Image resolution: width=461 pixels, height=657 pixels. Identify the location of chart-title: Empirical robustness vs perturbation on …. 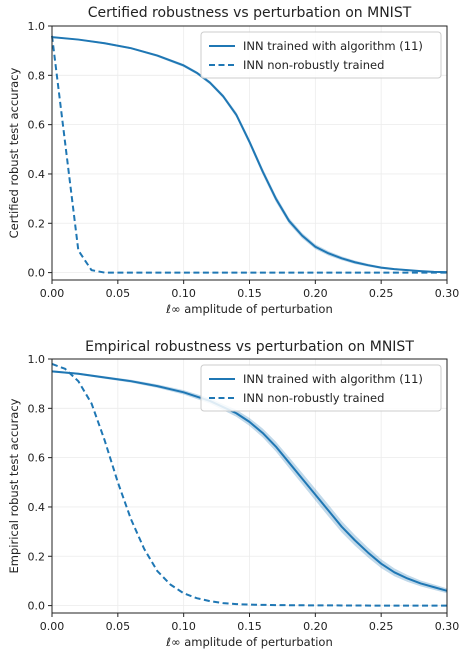
(249, 347).